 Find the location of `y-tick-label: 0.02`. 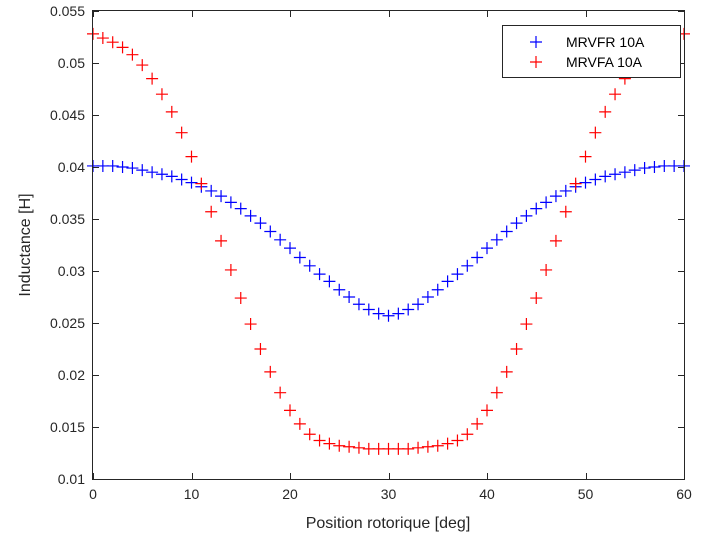

y-tick-label: 0.02 is located at coordinates (71, 375).